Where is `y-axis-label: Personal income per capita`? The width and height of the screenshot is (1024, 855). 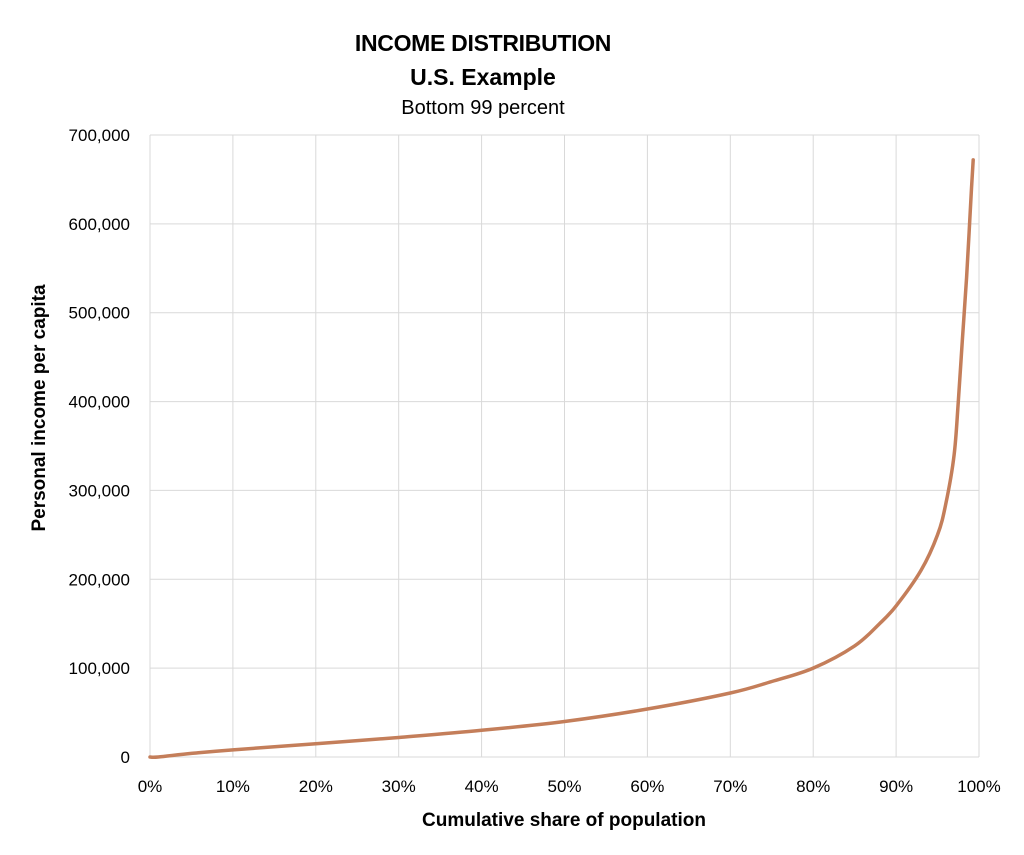
y-axis-label: Personal income per capita is located at coordinates (39, 408).